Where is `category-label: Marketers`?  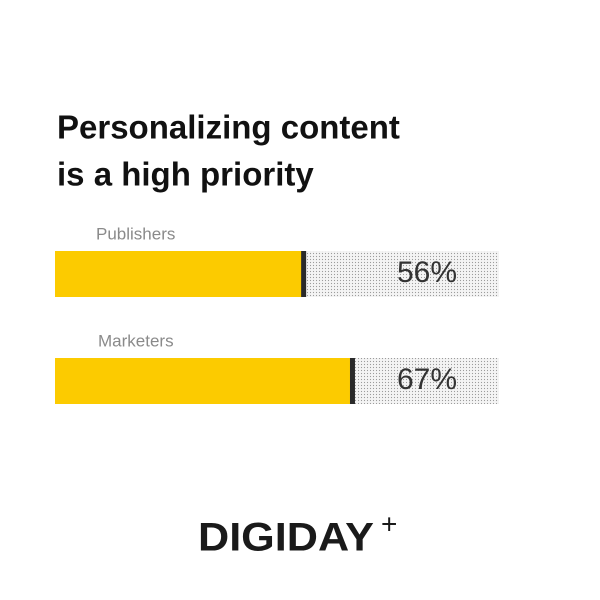 category-label: Marketers is located at coordinates (136, 340).